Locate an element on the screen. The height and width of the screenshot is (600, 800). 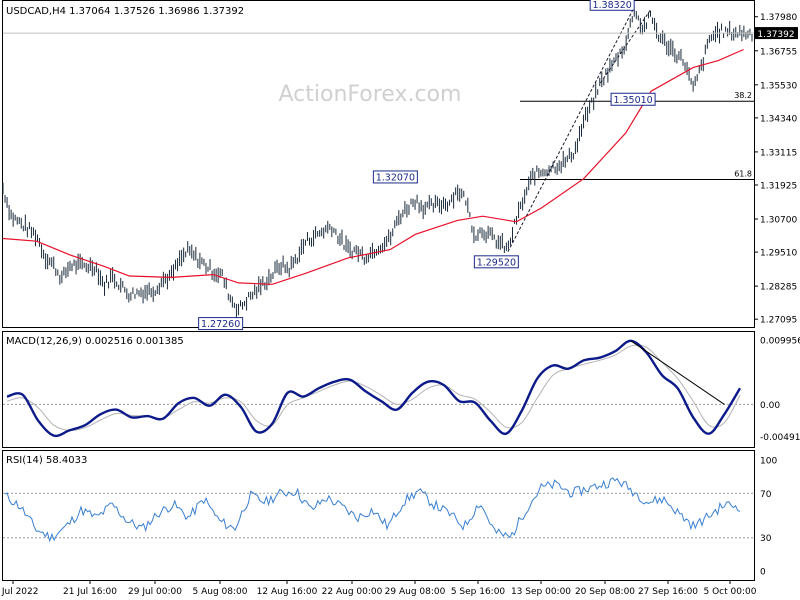
current-price-box is located at coordinates (776, 33).